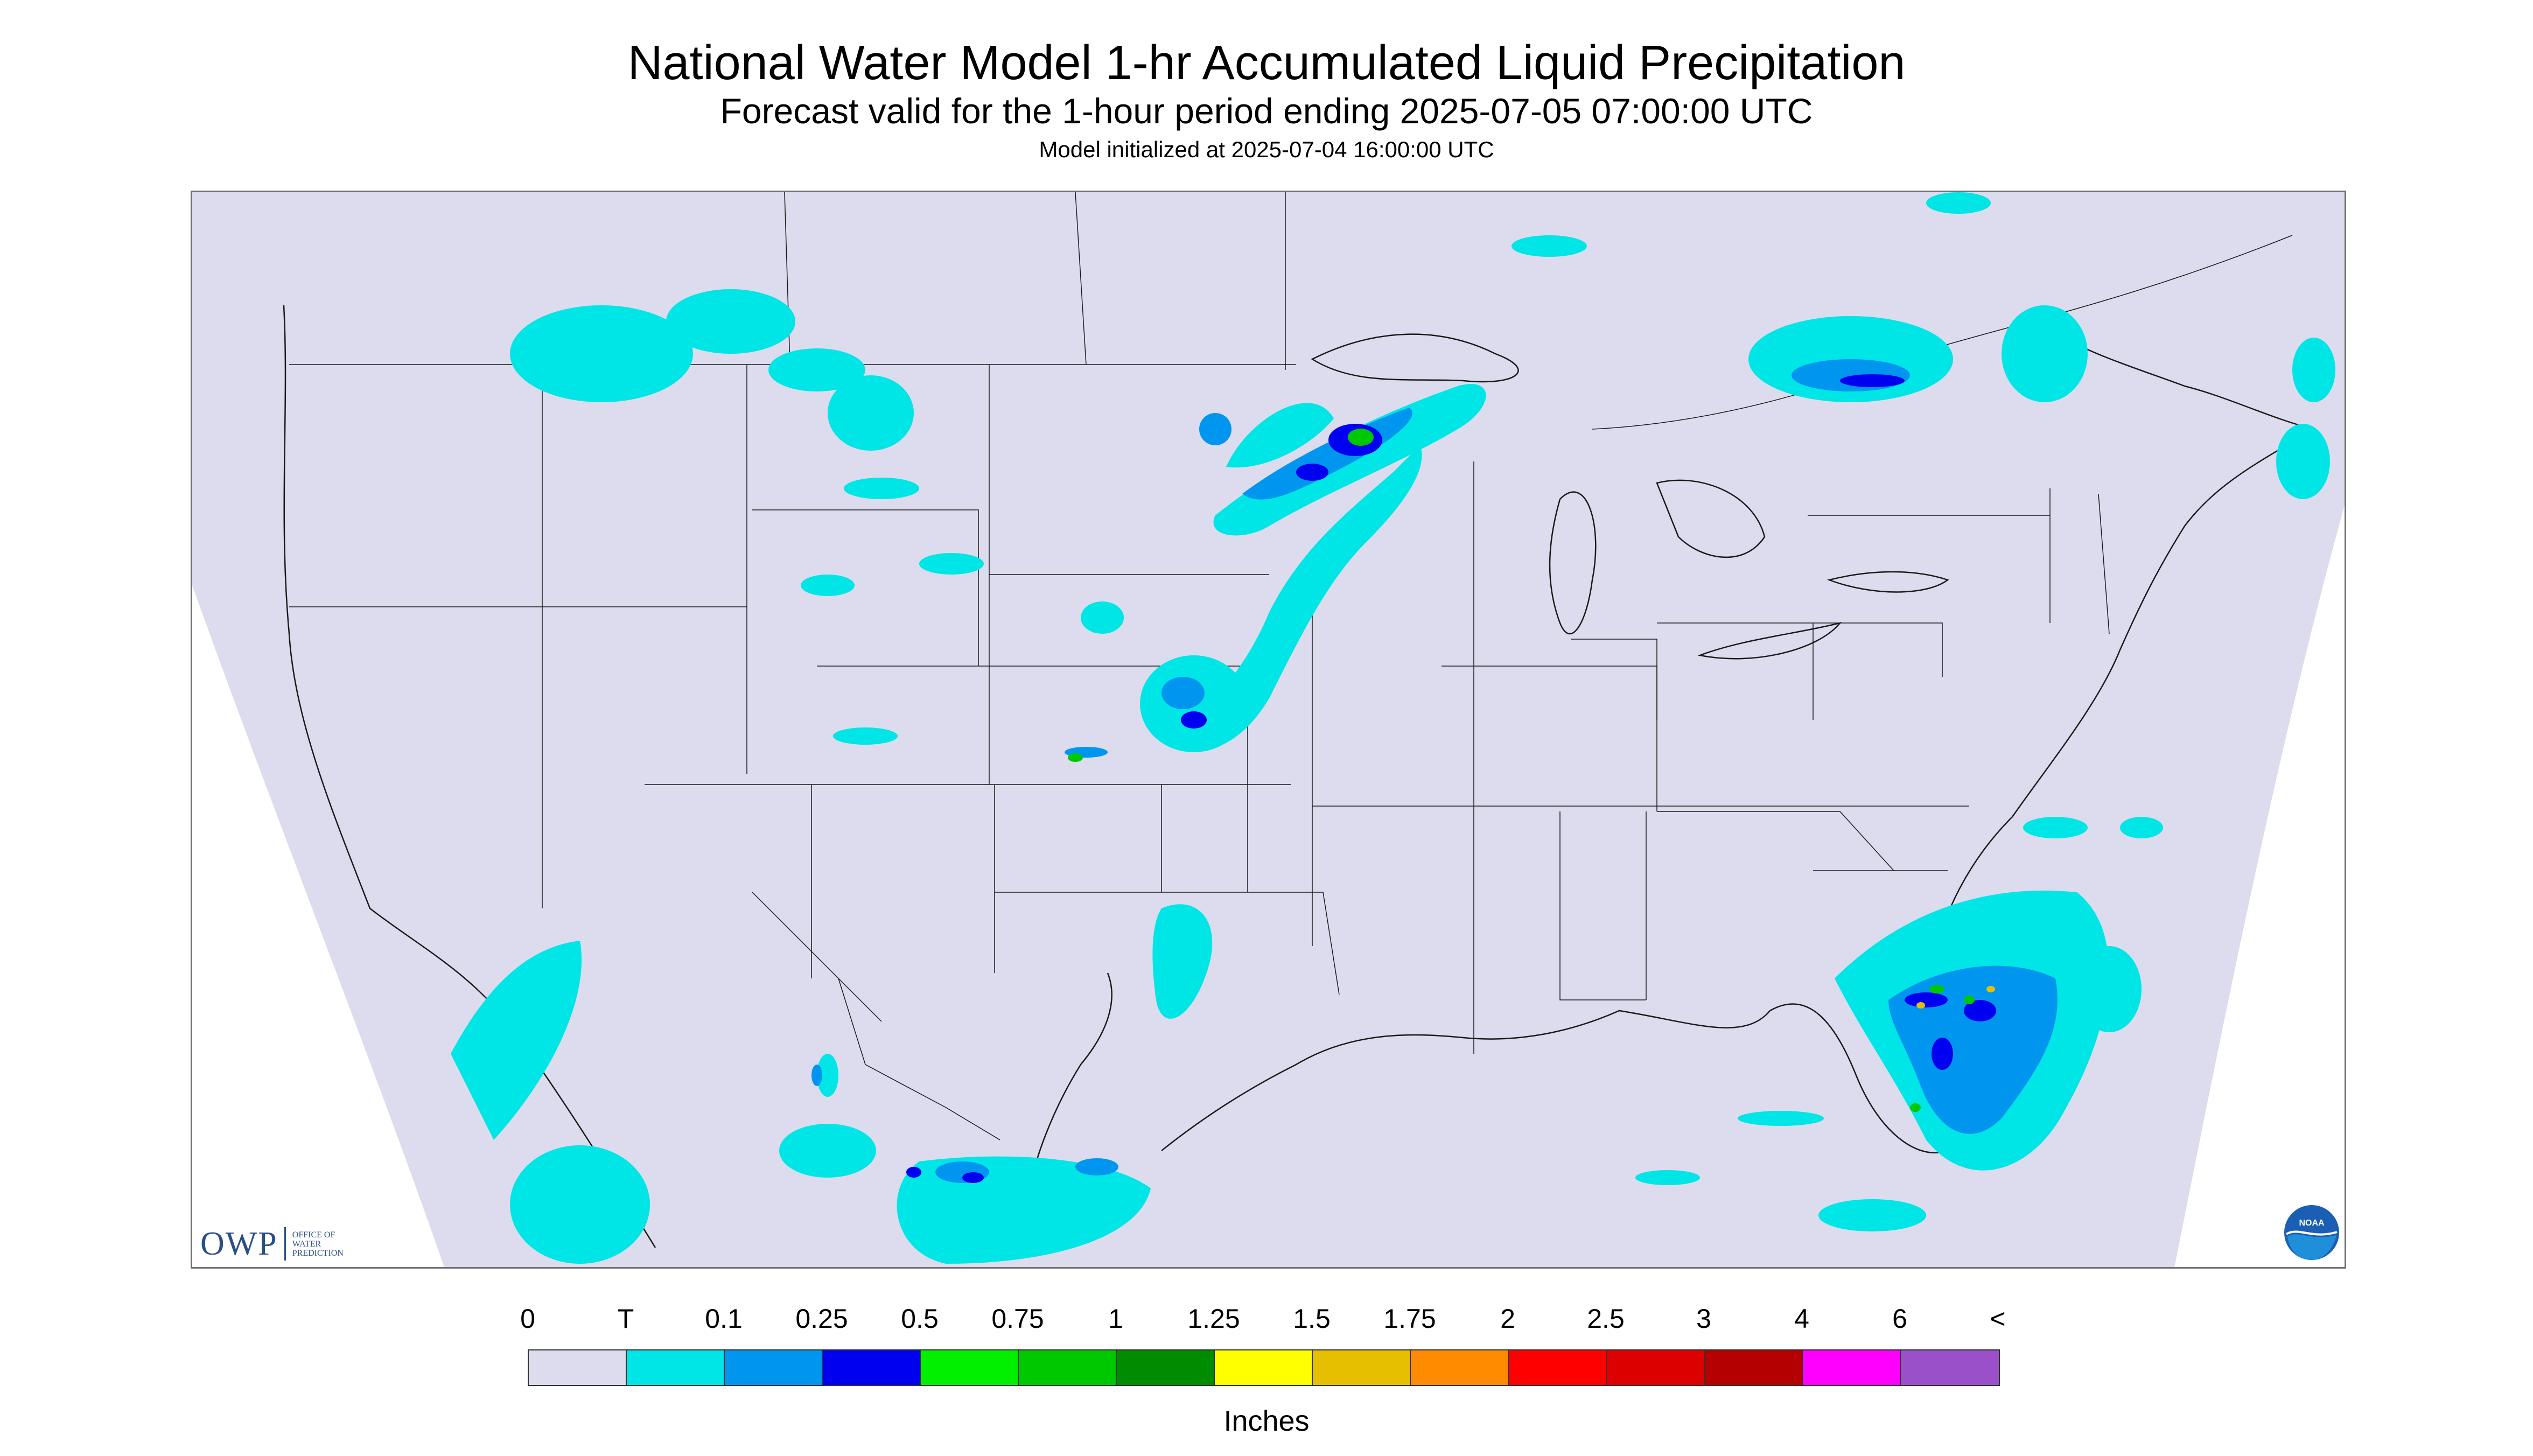  I want to click on legend-label: T, so click(626, 1319).